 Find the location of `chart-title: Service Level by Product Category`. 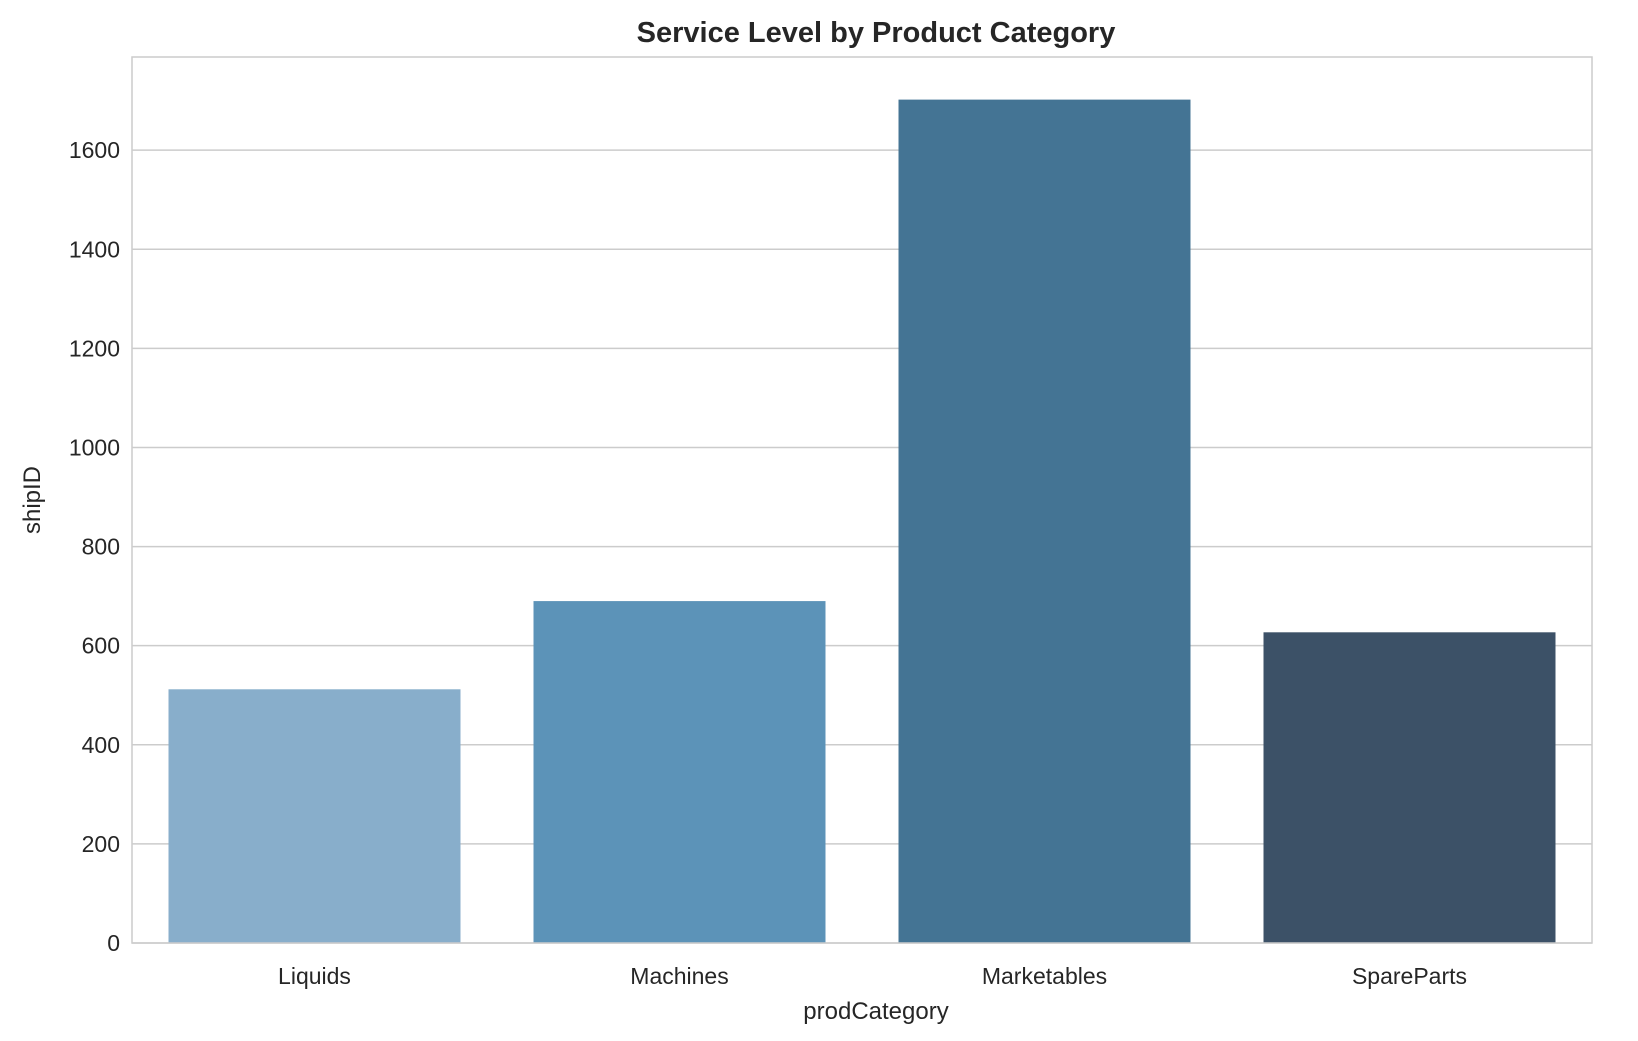

chart-title: Service Level by Product Category is located at coordinates (876, 33).